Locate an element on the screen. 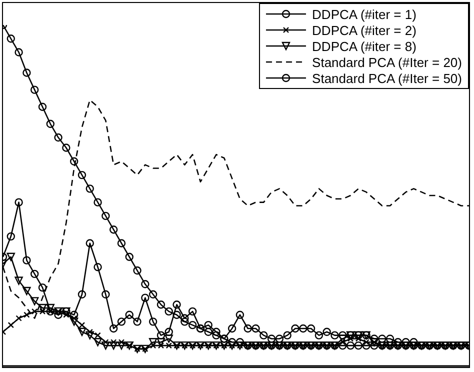 This screenshot has height=372, width=474. legend-label: Standard PCA (#Iter = 50) is located at coordinates (387, 78).